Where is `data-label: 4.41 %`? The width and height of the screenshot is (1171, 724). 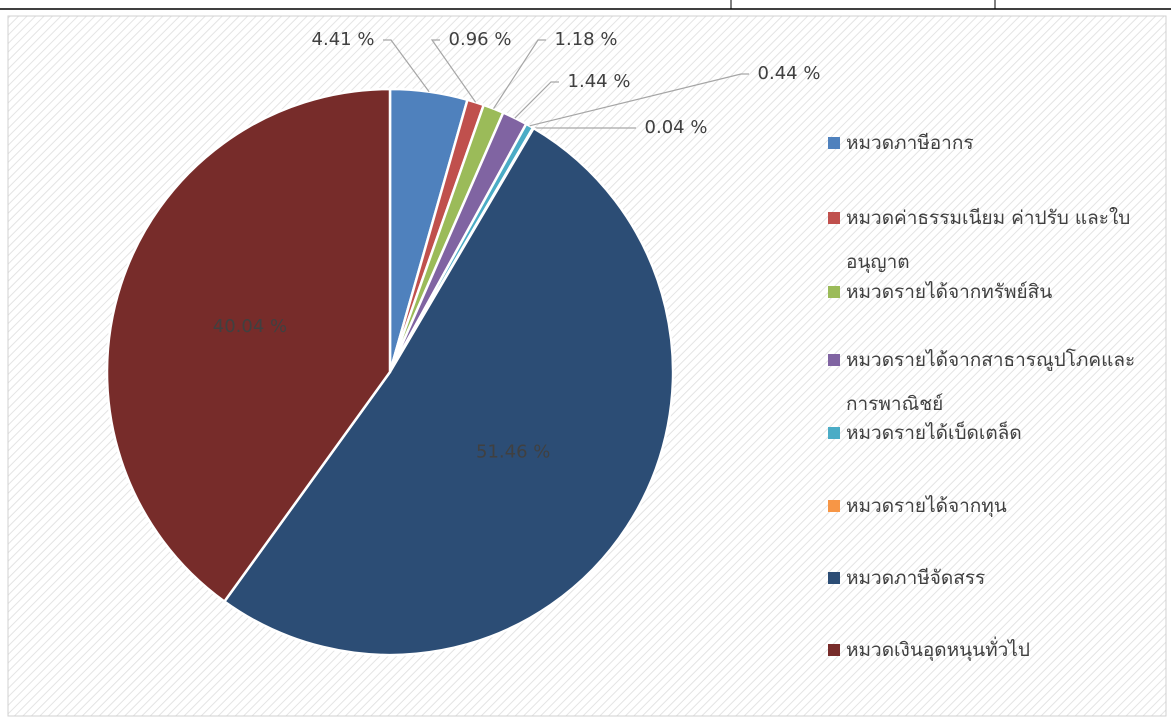 data-label: 4.41 % is located at coordinates (343, 39).